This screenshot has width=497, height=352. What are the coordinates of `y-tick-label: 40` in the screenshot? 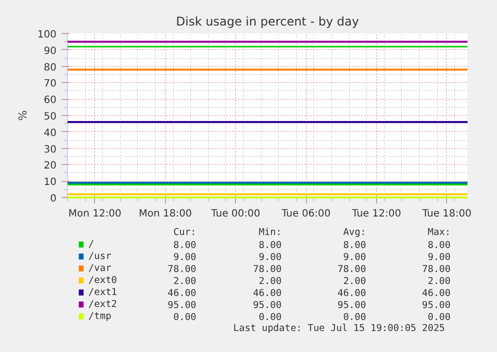 It's located at (50, 133).